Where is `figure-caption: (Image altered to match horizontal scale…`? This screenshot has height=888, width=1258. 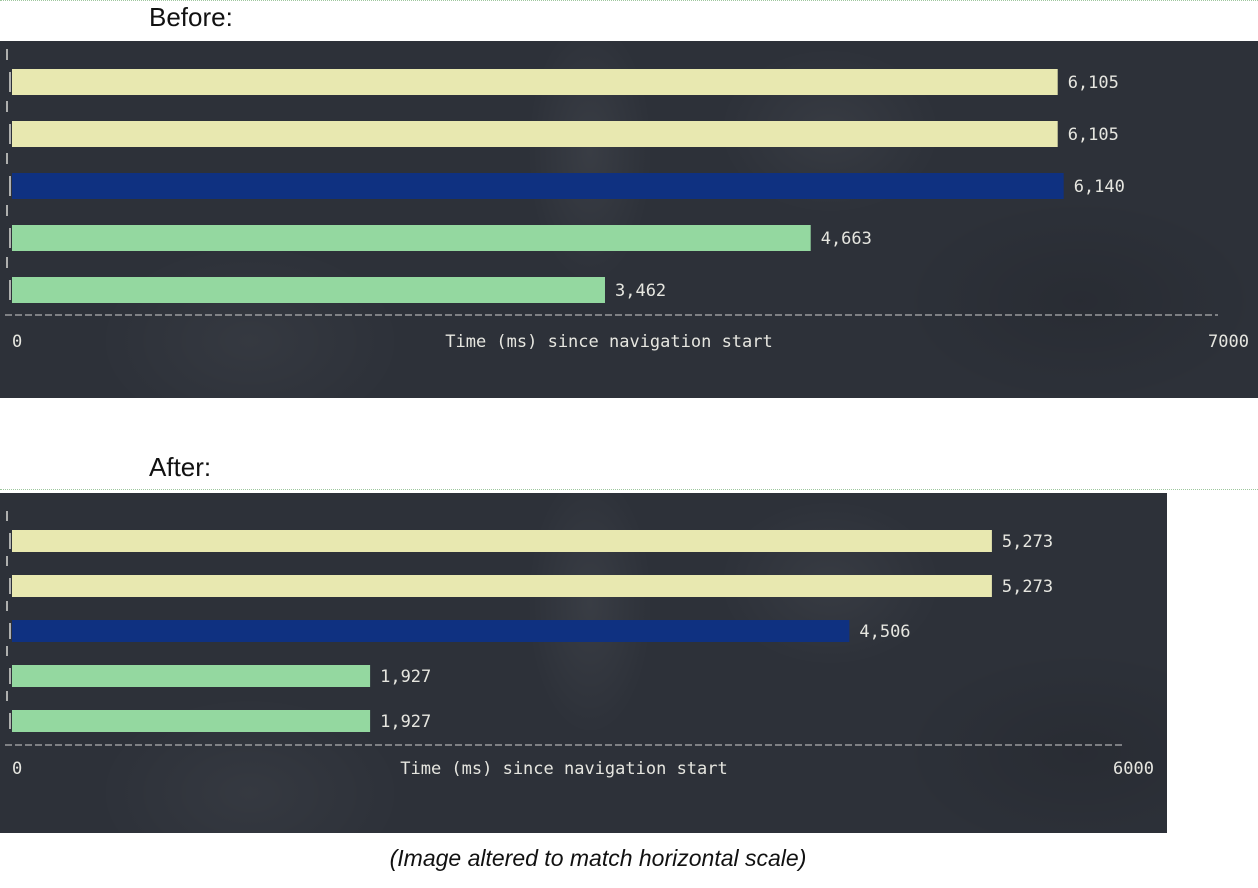
figure-caption: (Image altered to match horizontal scale… is located at coordinates (598, 858).